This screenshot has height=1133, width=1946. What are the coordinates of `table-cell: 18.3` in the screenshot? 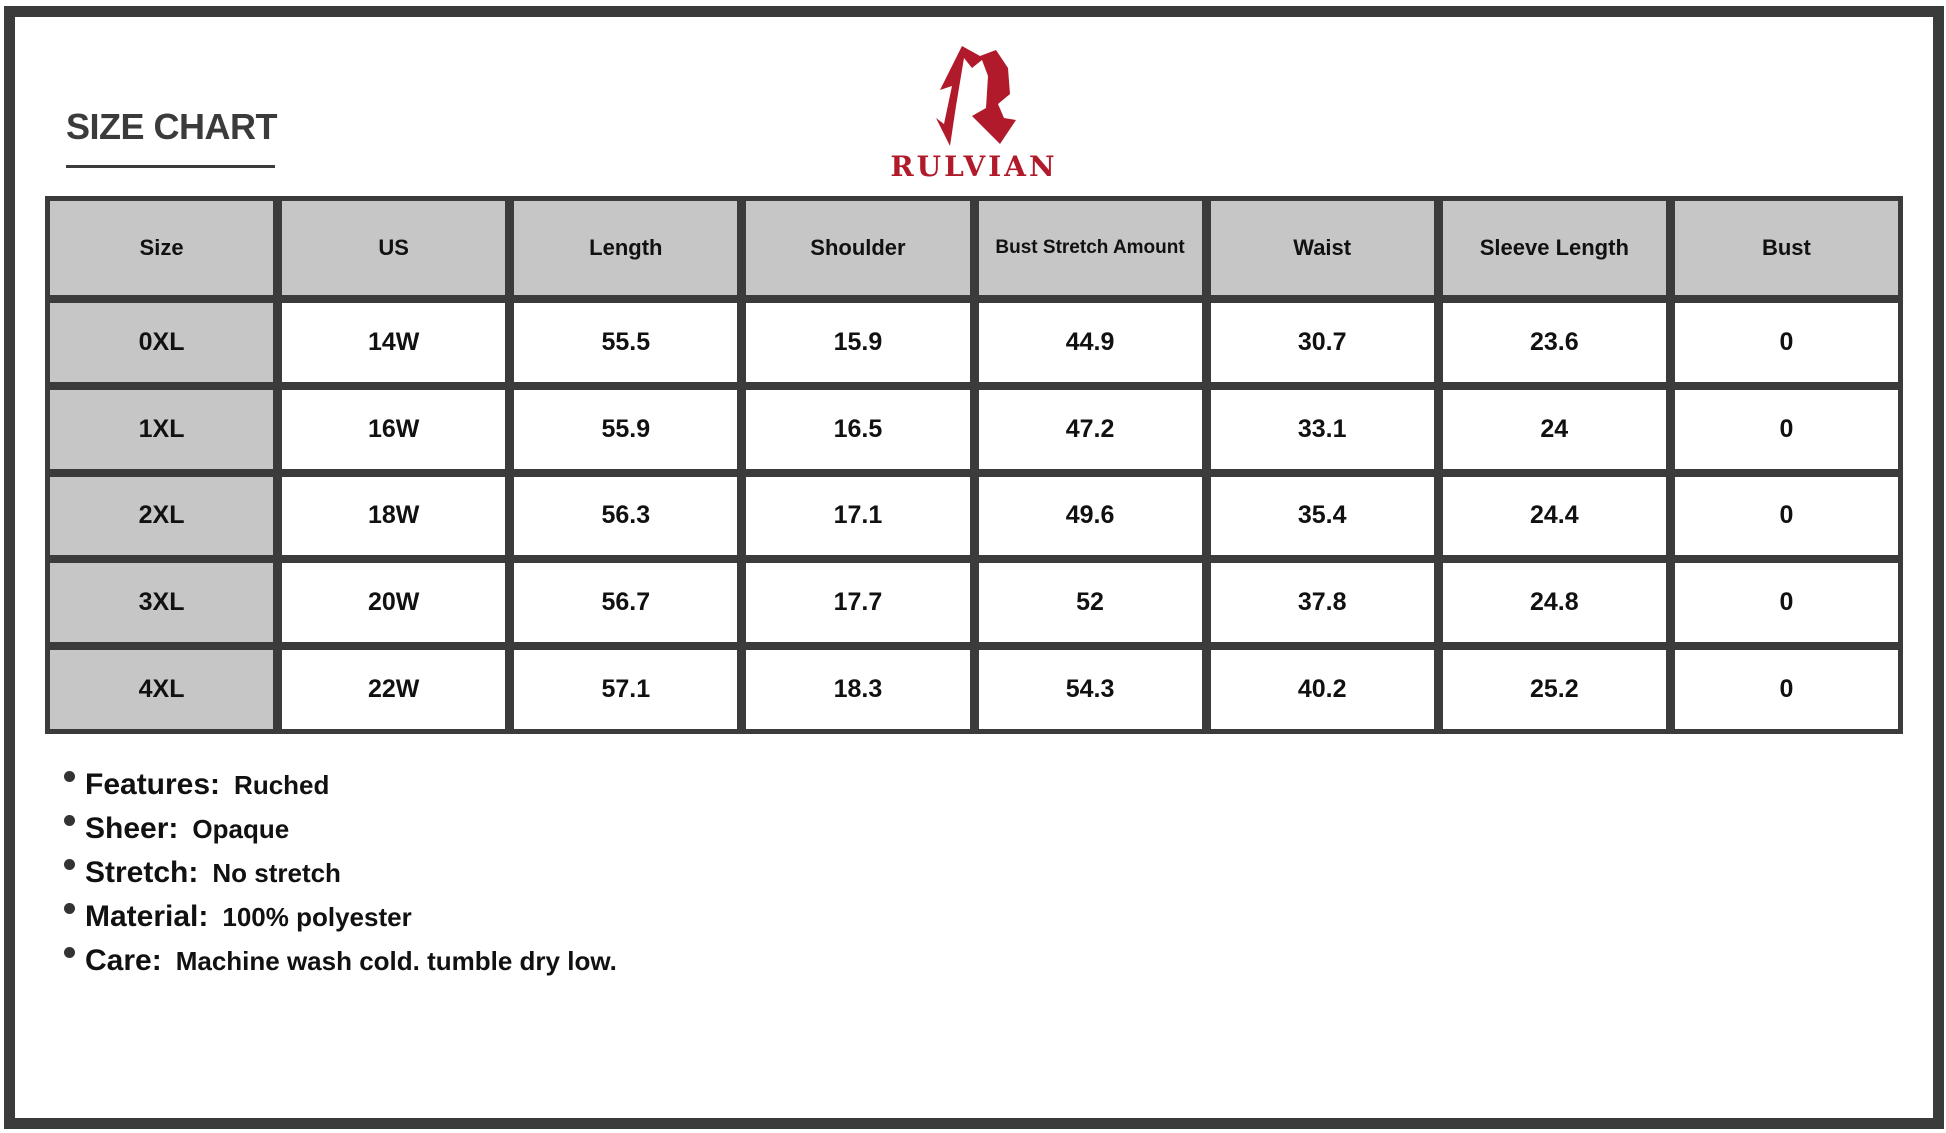 It's located at (858, 689).